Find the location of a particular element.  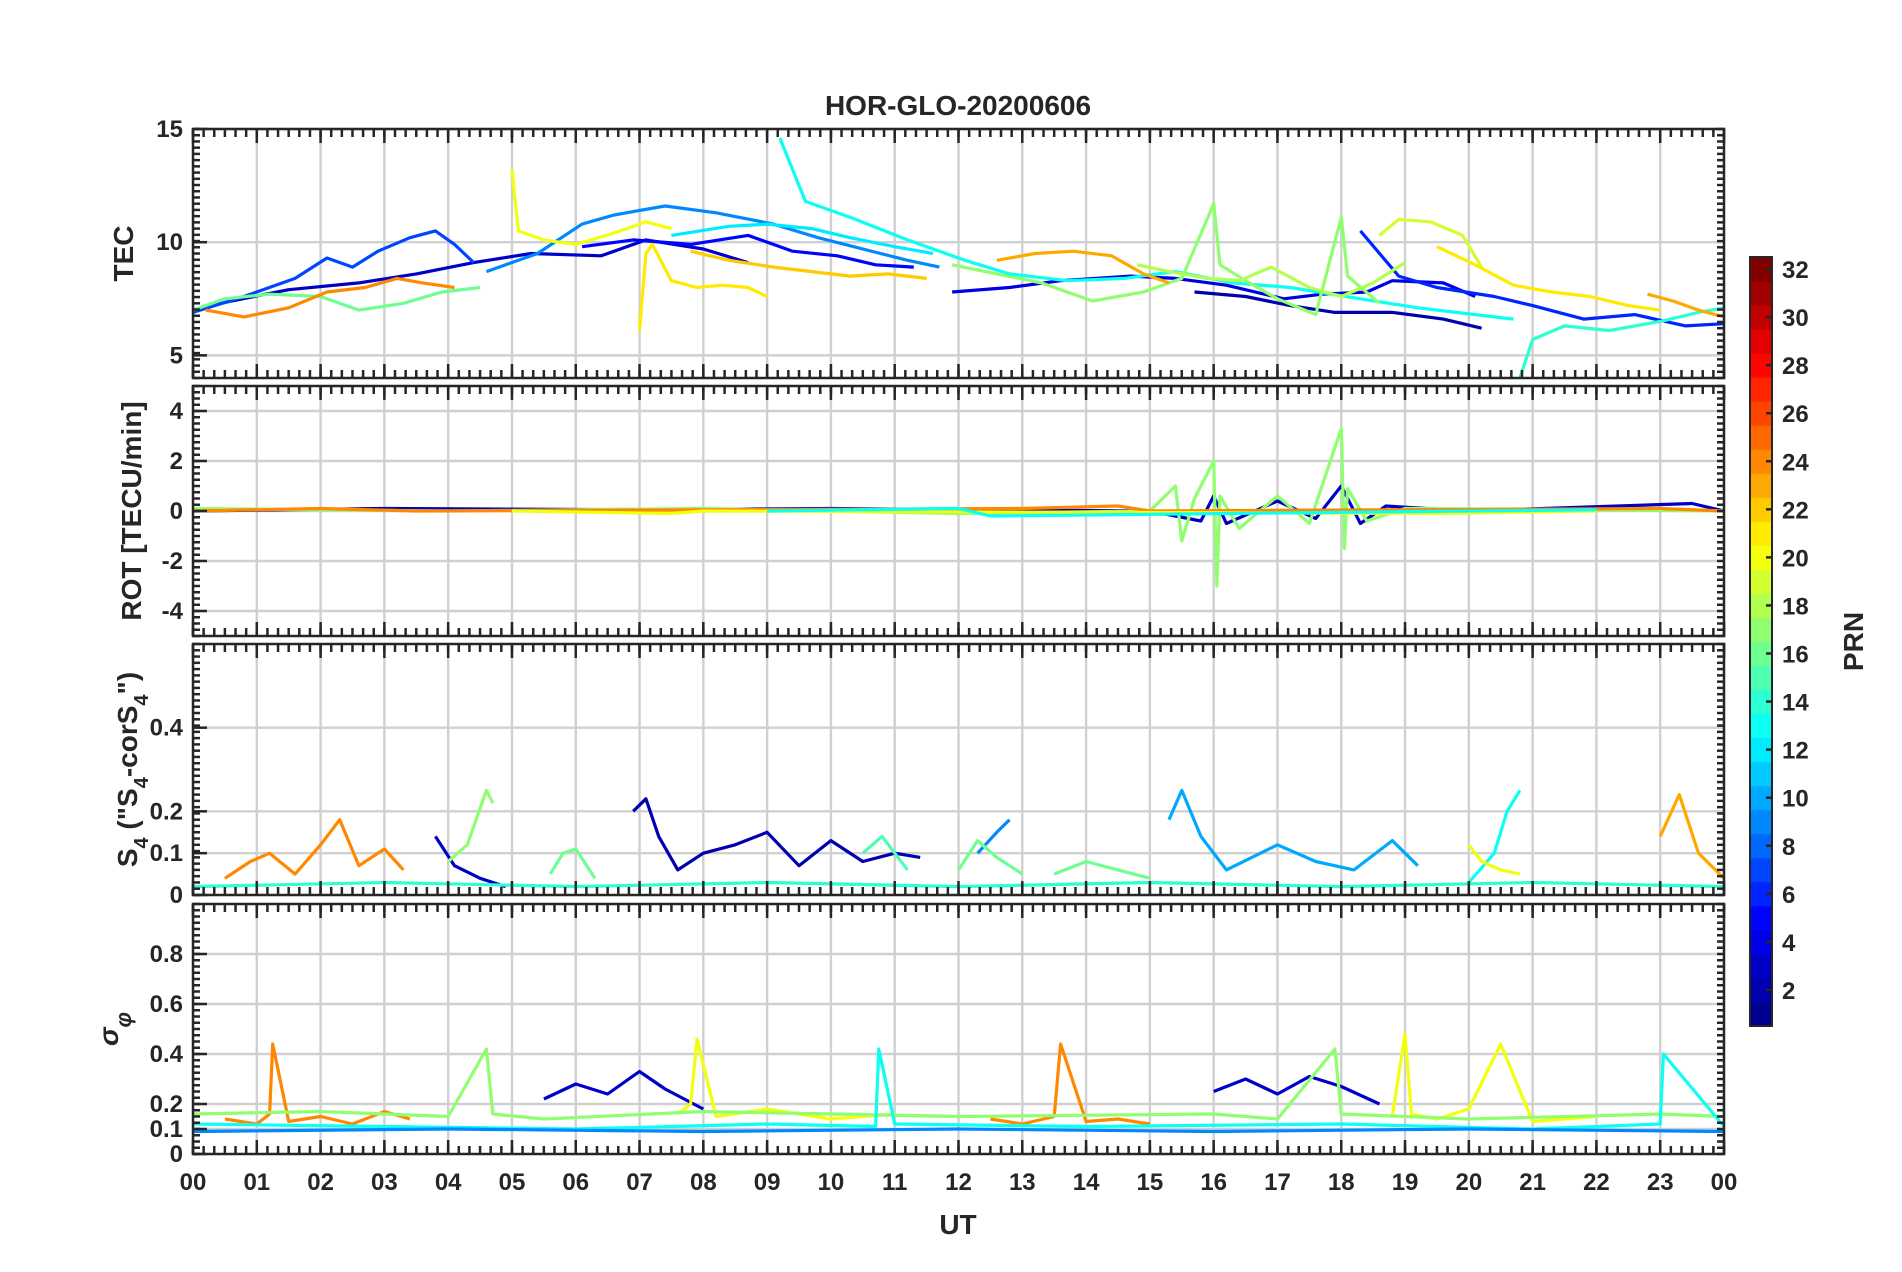

colorbar-tick-label: 2 is located at coordinates (1788, 991).